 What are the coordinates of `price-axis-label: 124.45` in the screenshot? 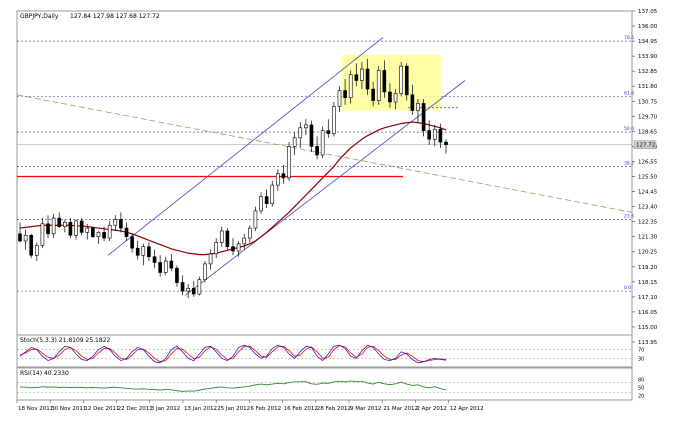 It's located at (648, 193).